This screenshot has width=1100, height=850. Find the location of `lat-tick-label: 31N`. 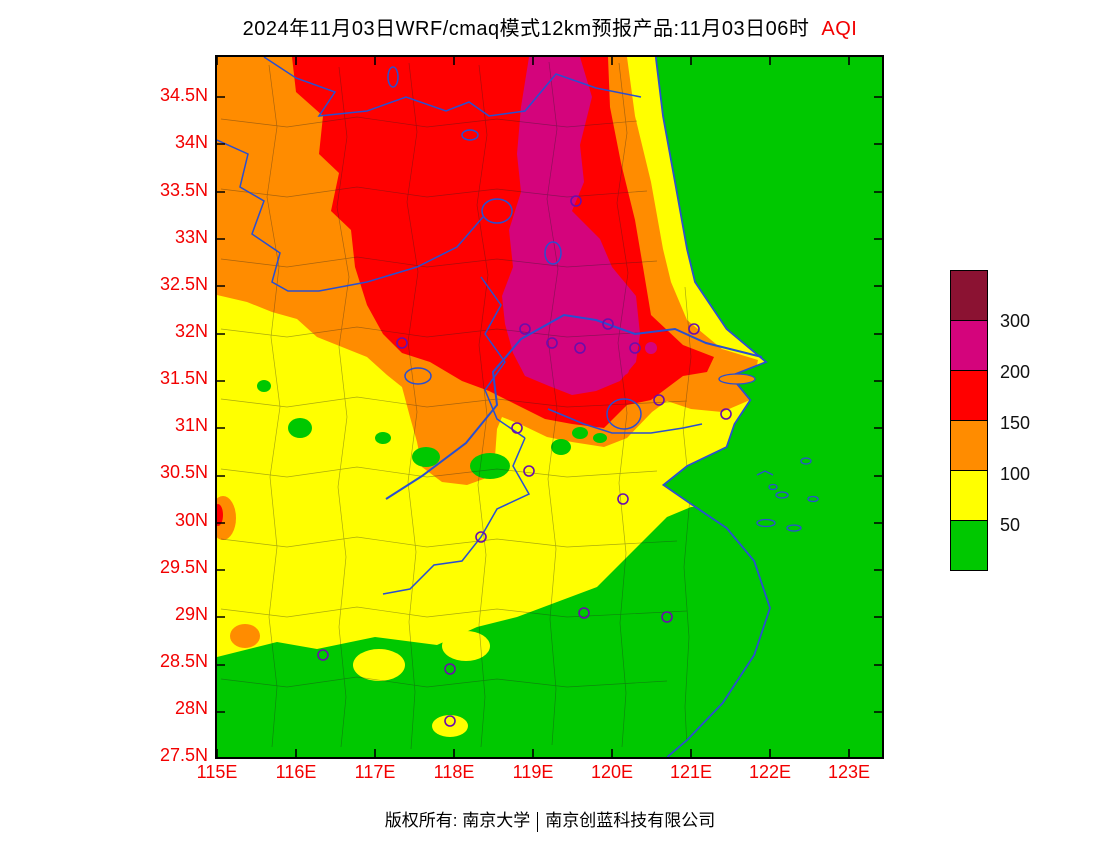

lat-tick-label: 31N is located at coordinates (191, 425).